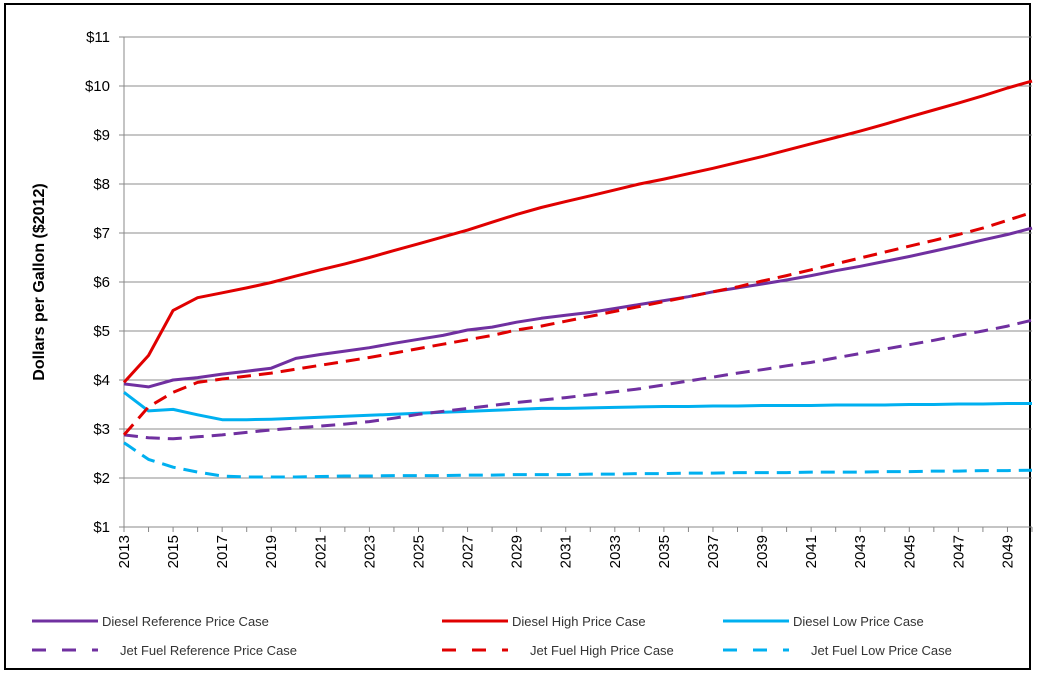 The height and width of the screenshot is (675, 1038). Describe the element at coordinates (101, 184) in the screenshot. I see `y-tick-label: $8` at that location.